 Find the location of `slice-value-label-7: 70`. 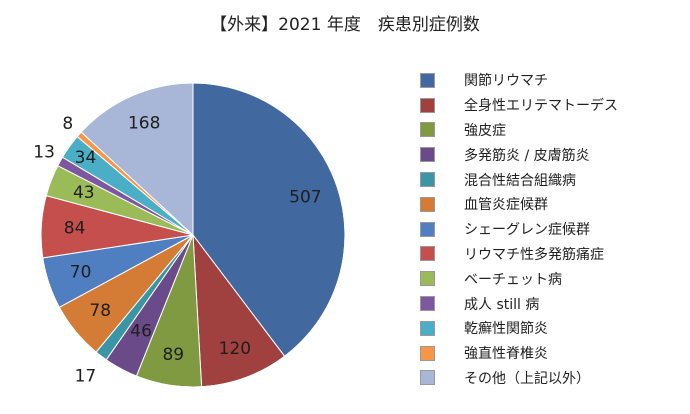

slice-value-label-7: 70 is located at coordinates (81, 273).